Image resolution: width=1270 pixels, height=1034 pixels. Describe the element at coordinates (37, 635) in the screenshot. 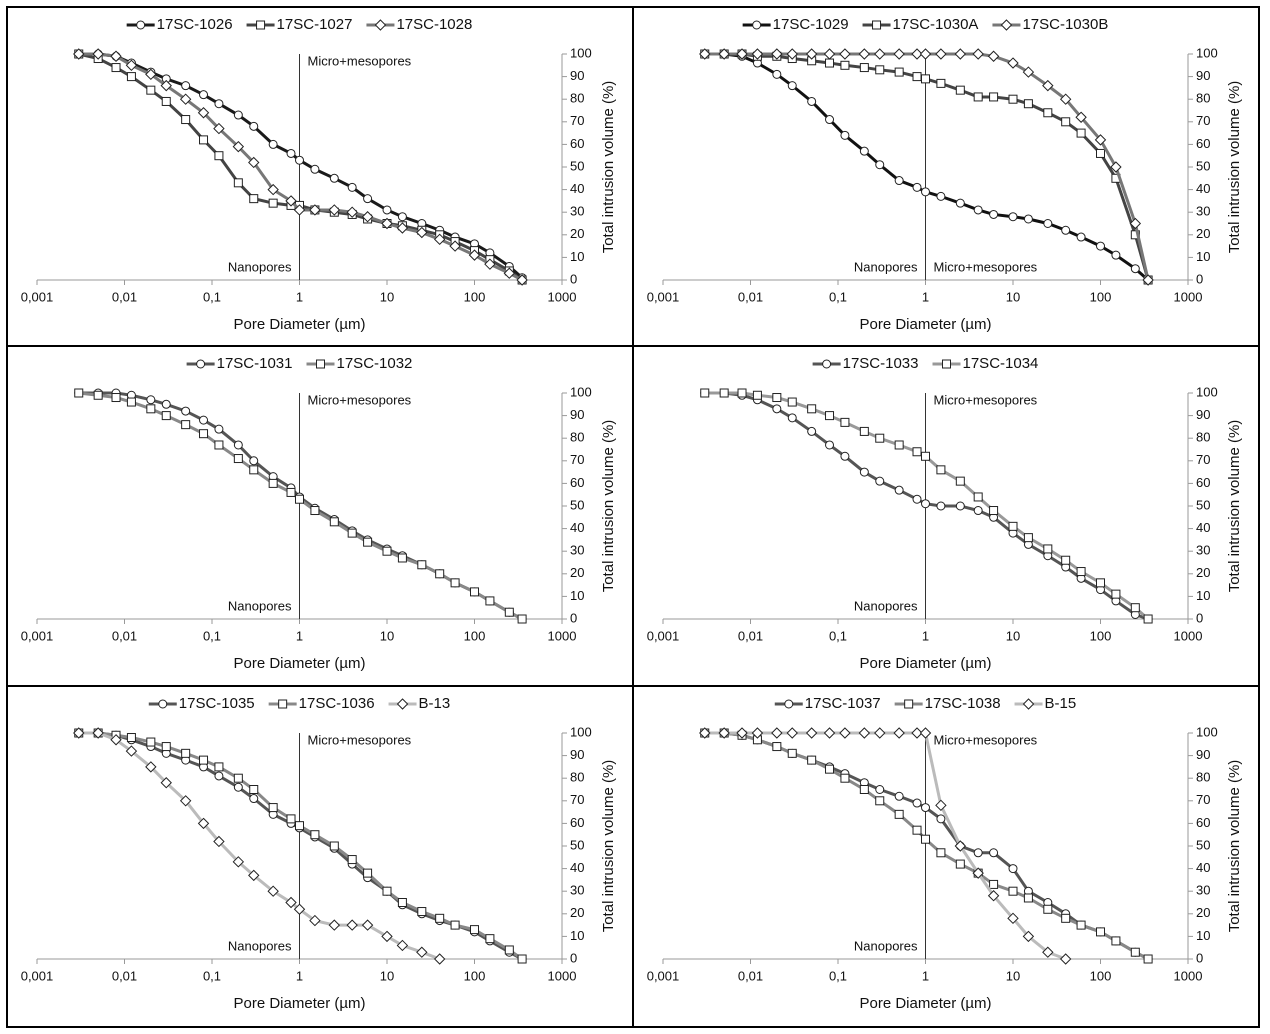

I see `x-tick-label: 0,001` at that location.